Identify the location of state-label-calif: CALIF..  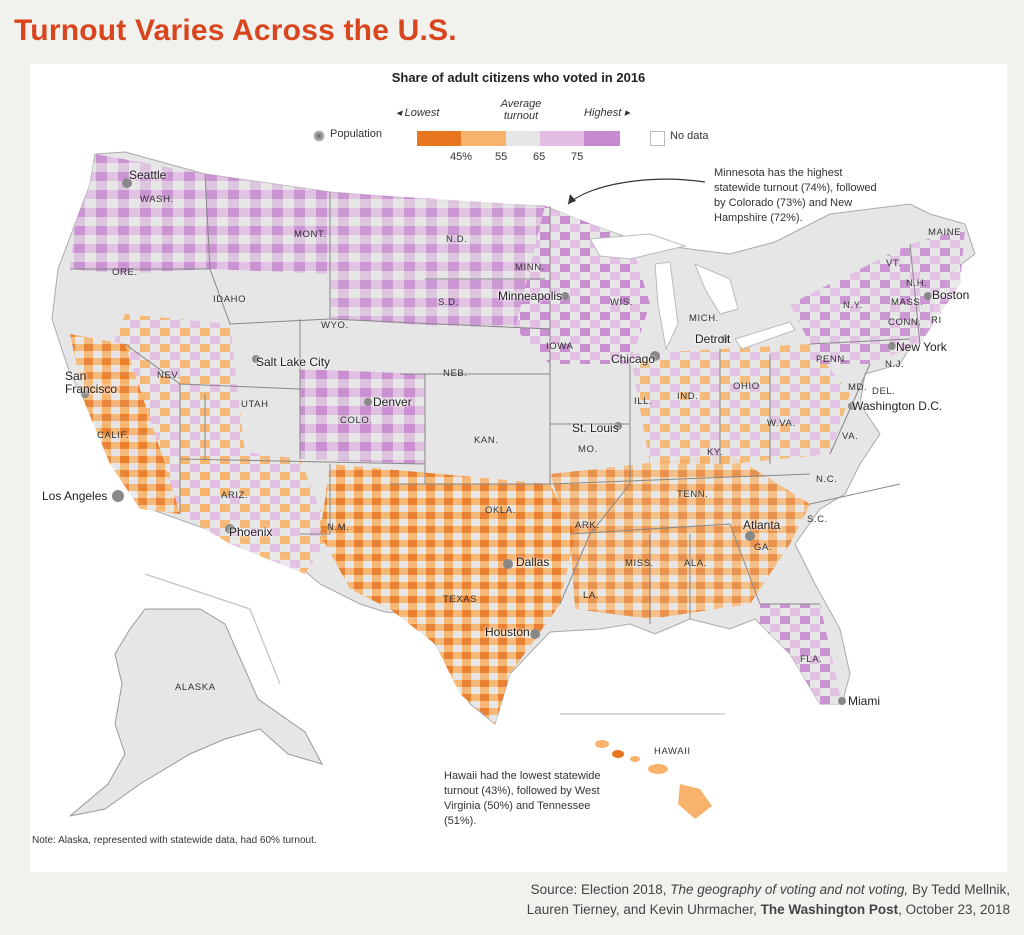
(113, 435).